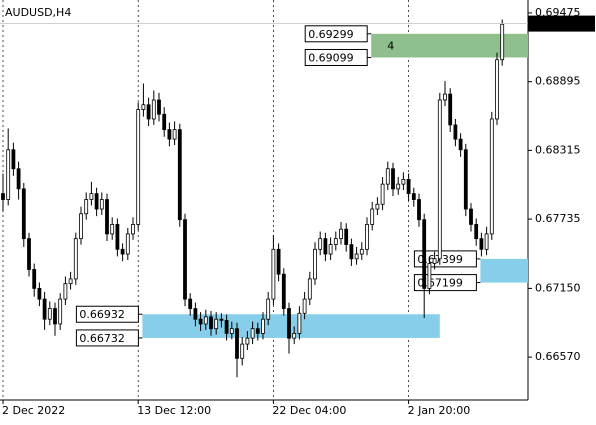 The width and height of the screenshot is (596, 425). Describe the element at coordinates (558, 356) in the screenshot. I see `y-tick-label: 0.66570` at that location.